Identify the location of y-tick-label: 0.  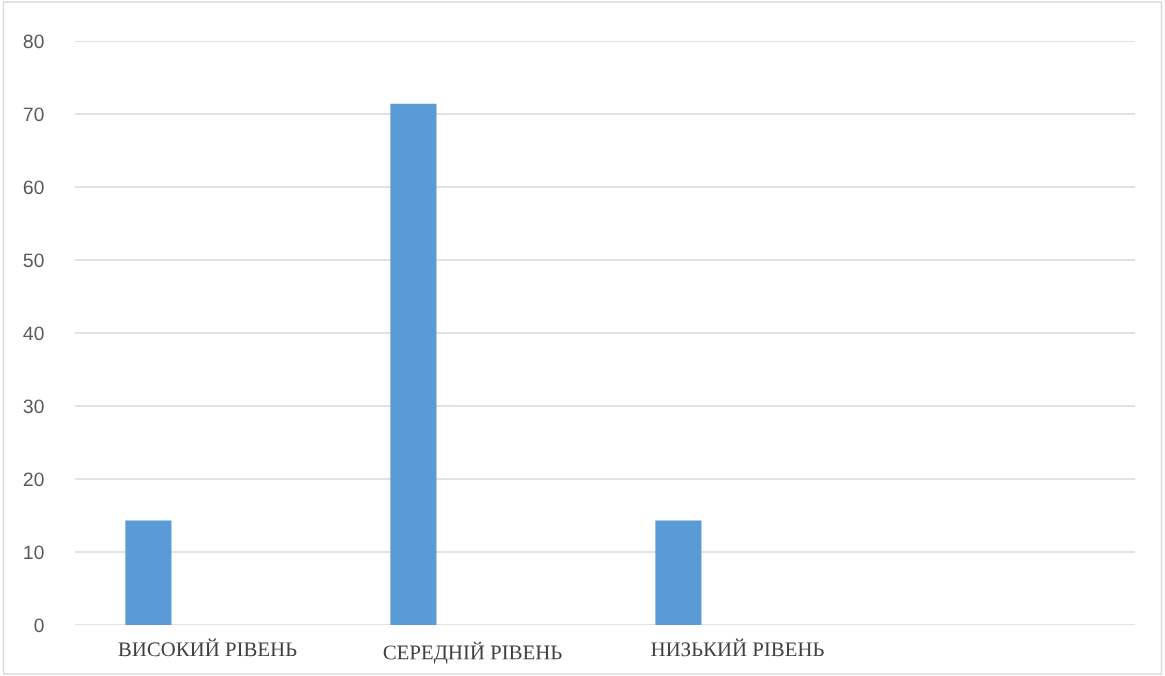
(39, 625).